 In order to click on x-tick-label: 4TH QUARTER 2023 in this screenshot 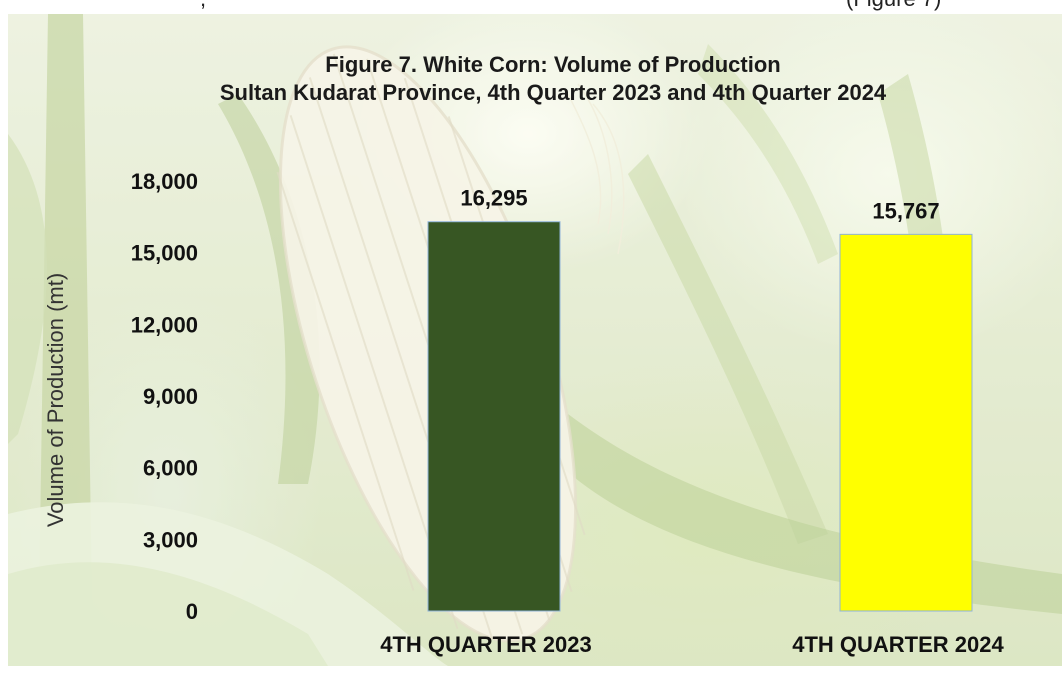, I will do `click(486, 644)`.